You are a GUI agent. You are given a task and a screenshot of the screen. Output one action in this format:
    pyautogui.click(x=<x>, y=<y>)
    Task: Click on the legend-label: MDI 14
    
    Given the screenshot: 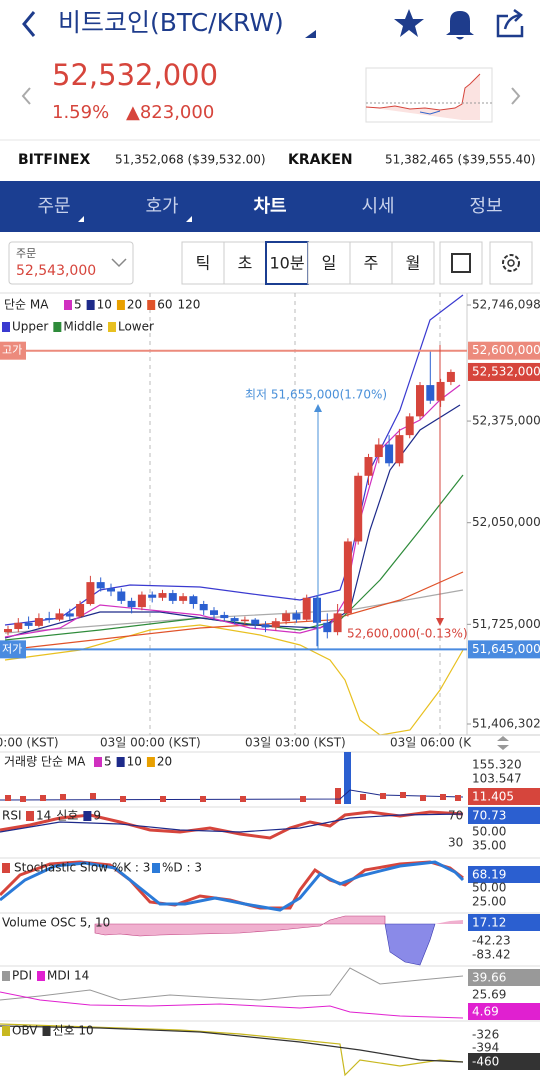 What is the action you would take?
    pyautogui.click(x=68, y=976)
    